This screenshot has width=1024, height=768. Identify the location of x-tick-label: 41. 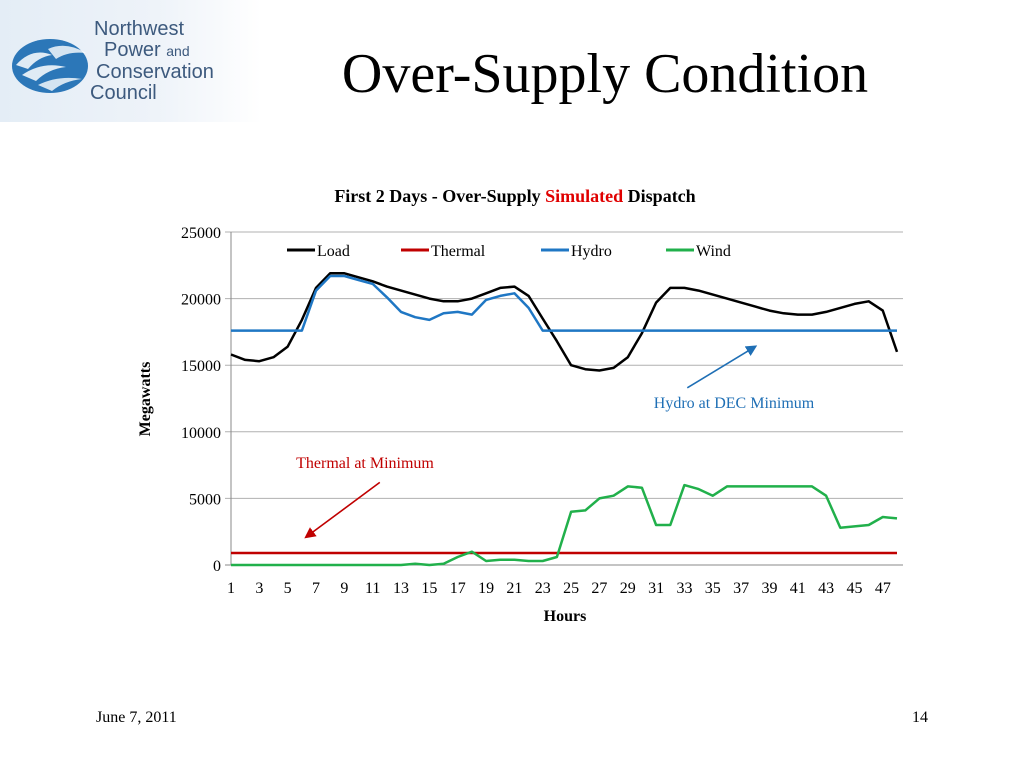
(798, 588).